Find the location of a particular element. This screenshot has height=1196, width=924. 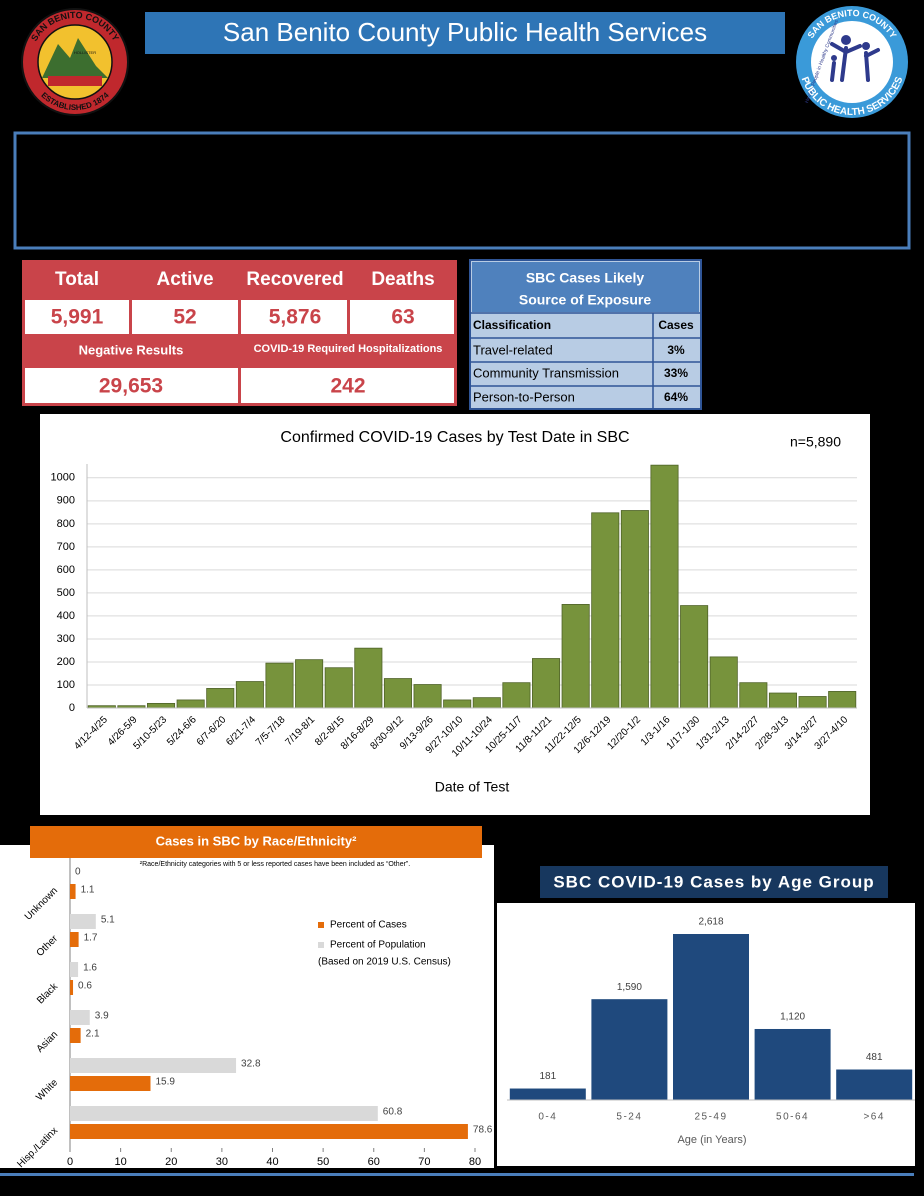

y-tick-label: 600 is located at coordinates (66, 570).